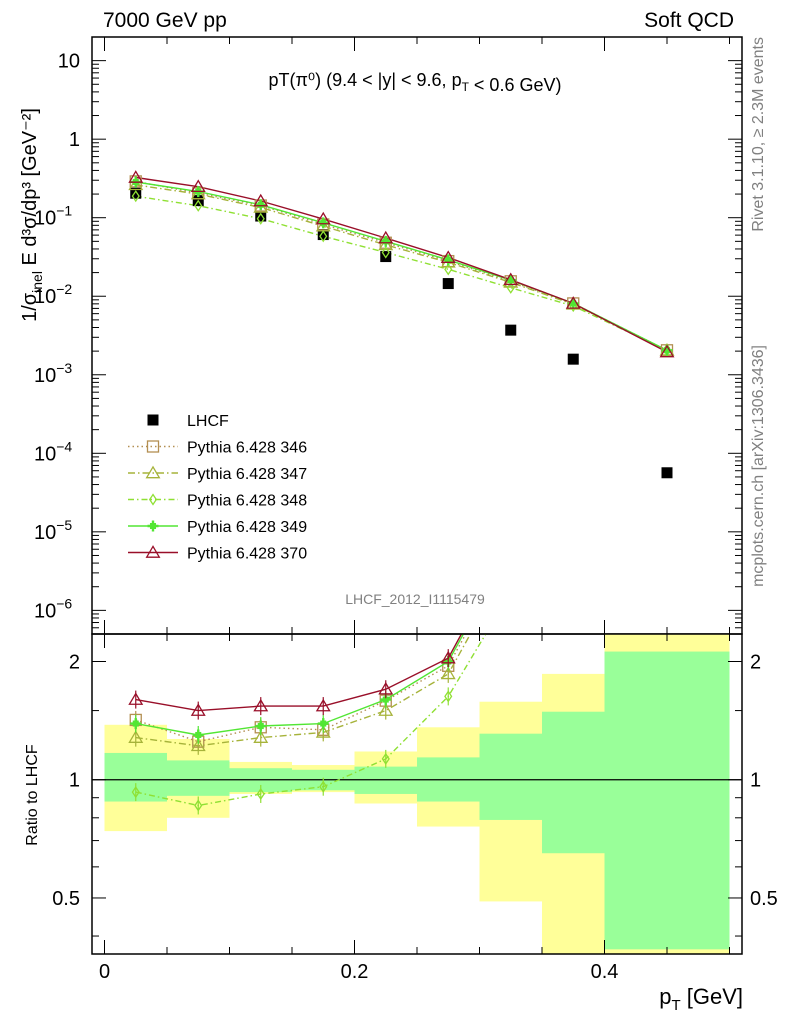 The image size is (786, 1024). What do you see at coordinates (415, 82) in the screenshot?
I see `main-title: pT(π⁰) (9.4 < |y| < 9.6, pT < 0.6 GeV)` at bounding box center [415, 82].